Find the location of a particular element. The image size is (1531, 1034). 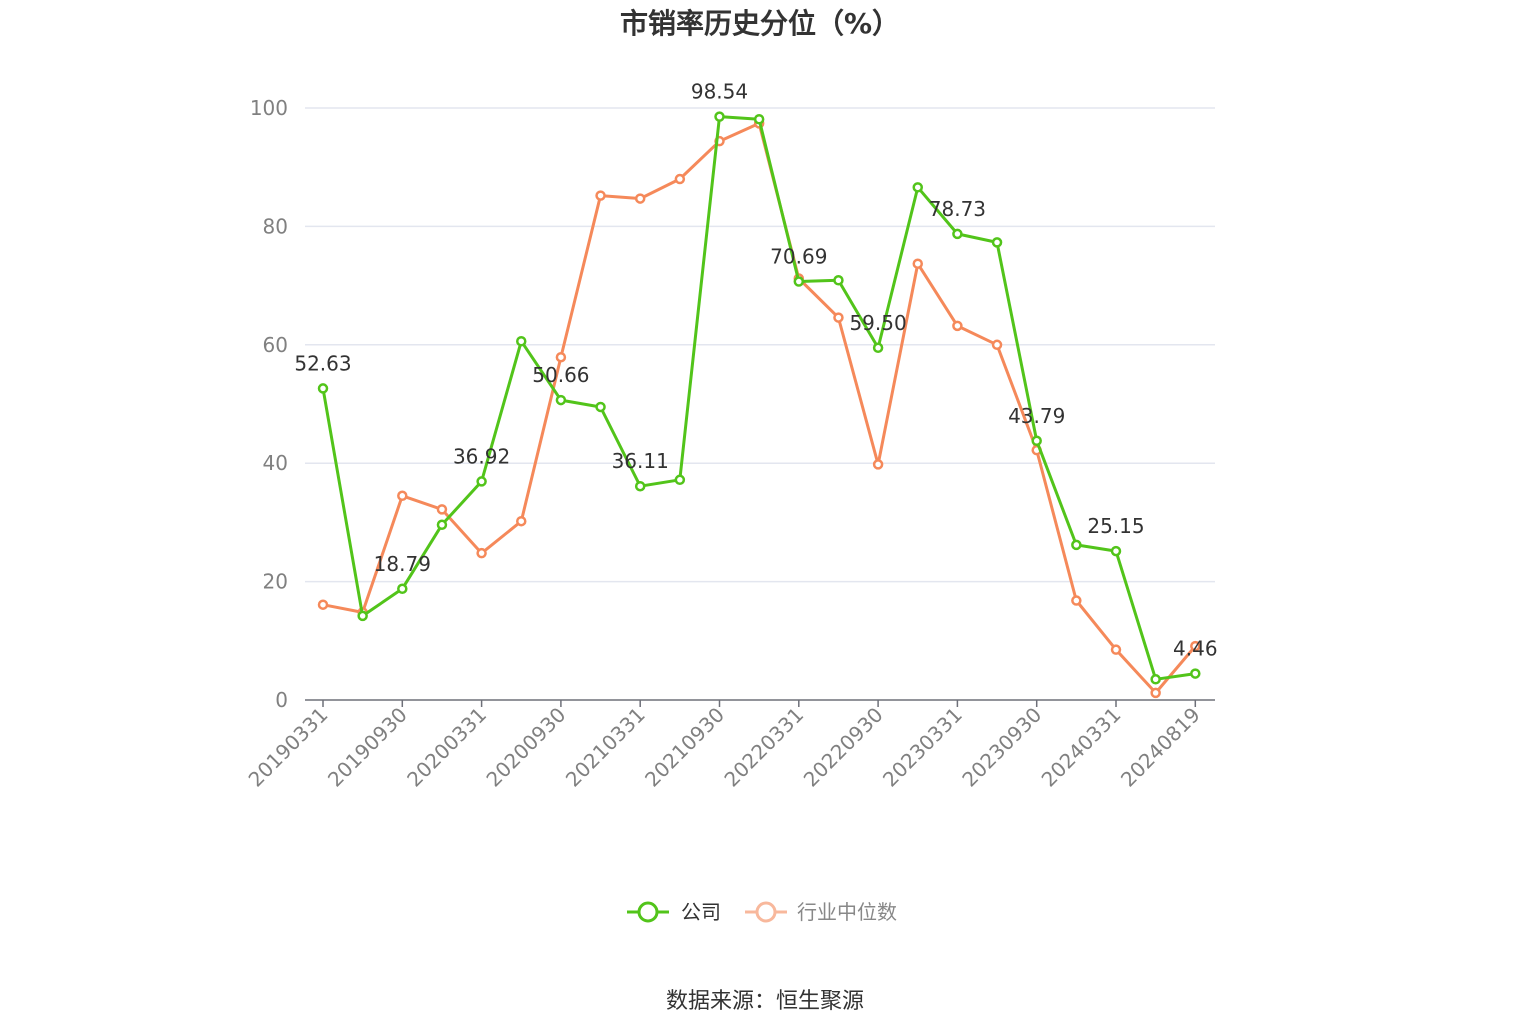

y-tick-label-40: 40 is located at coordinates (275, 463).